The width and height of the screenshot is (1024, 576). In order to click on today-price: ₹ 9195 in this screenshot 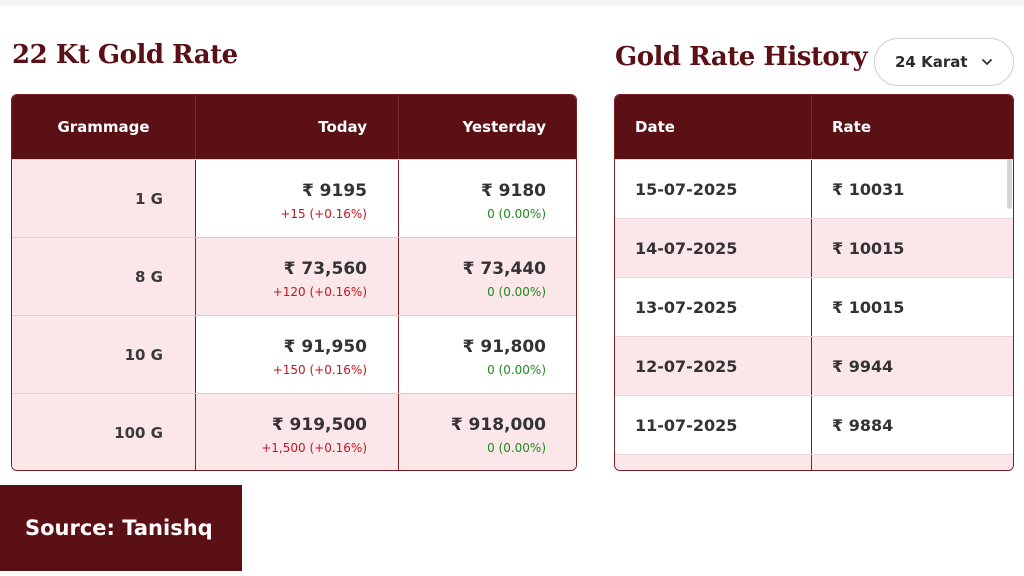, I will do `click(334, 191)`.